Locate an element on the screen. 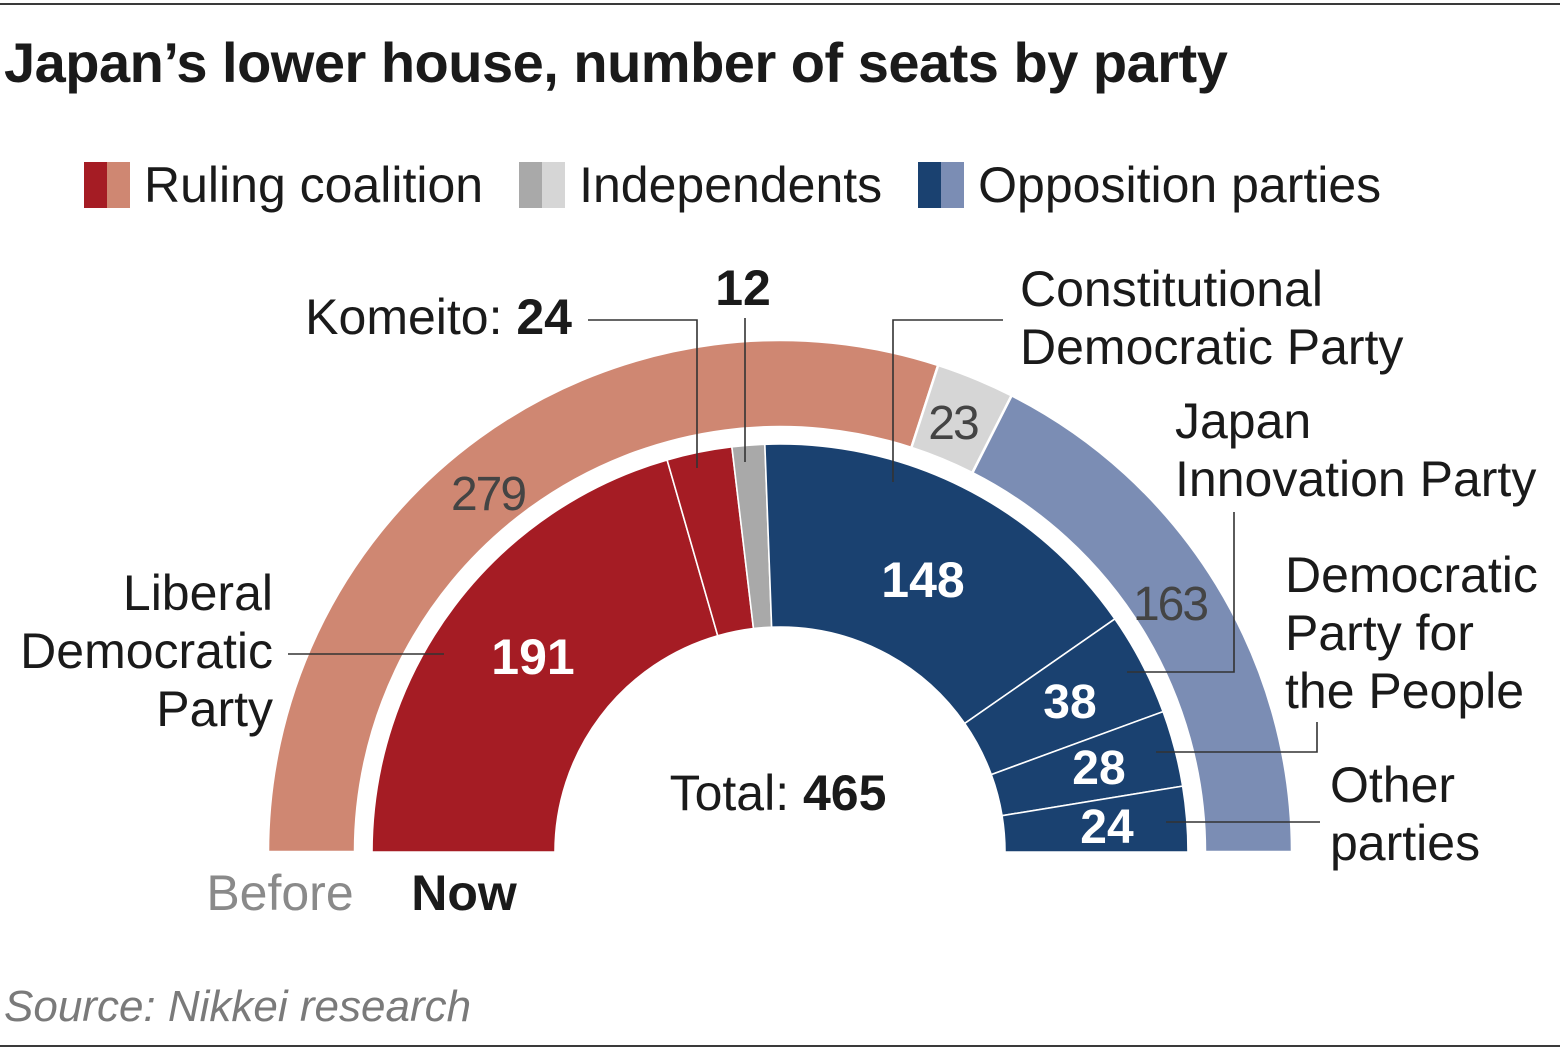  now-segment-other-parties is located at coordinates (1095, 819).